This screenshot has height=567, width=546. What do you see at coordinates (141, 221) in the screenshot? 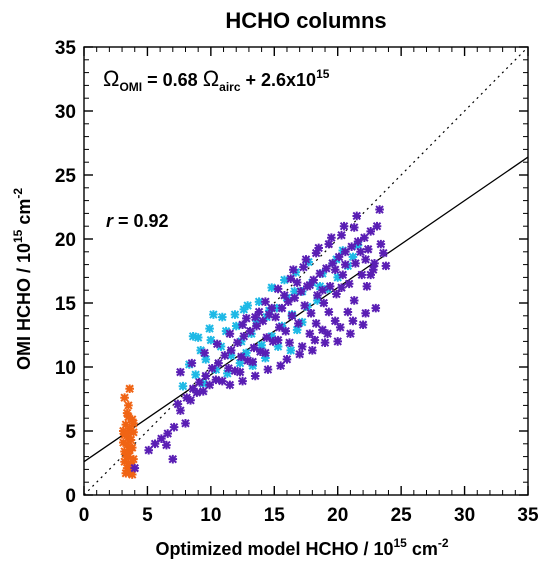
I see `correlation-value: = 0.92` at bounding box center [141, 221].